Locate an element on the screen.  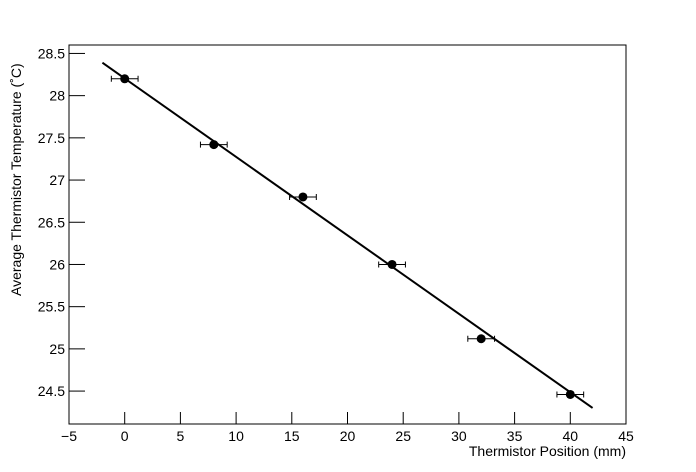
x-tick-label: 0 is located at coordinates (125, 436).